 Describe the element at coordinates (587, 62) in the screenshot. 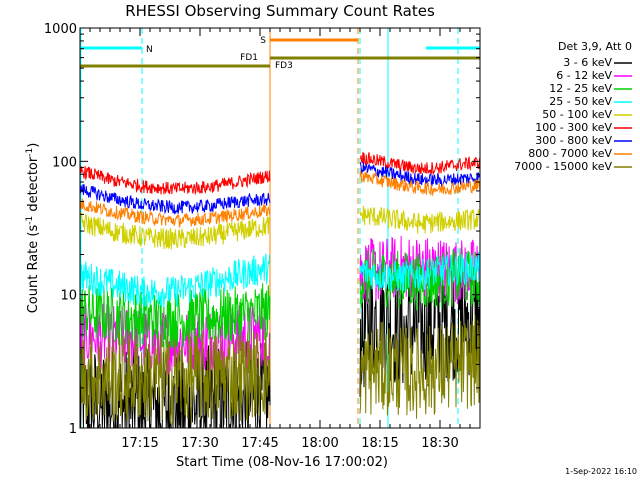

I see `legend-label-0: 3 - 6 keV` at that location.